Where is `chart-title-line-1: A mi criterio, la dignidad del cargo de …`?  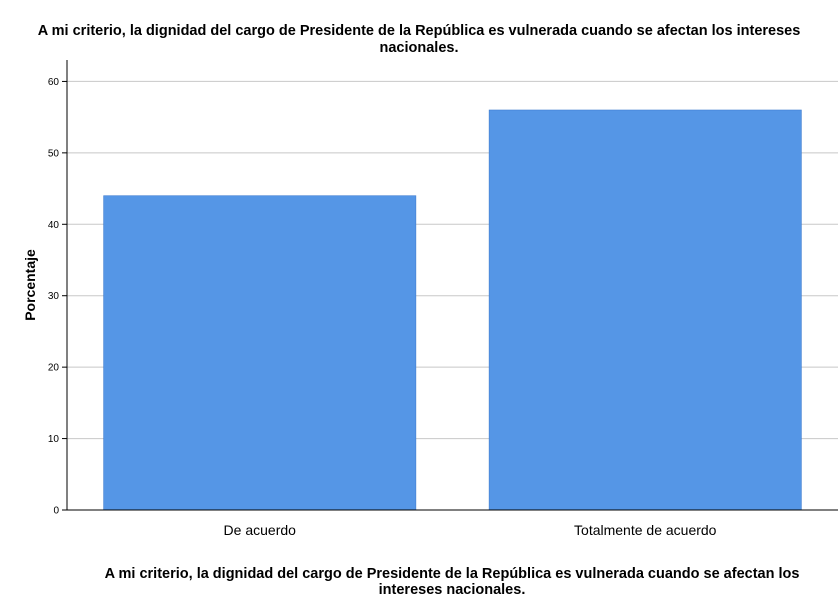 chart-title-line-1: A mi criterio, la dignidad del cargo de … is located at coordinates (419, 31).